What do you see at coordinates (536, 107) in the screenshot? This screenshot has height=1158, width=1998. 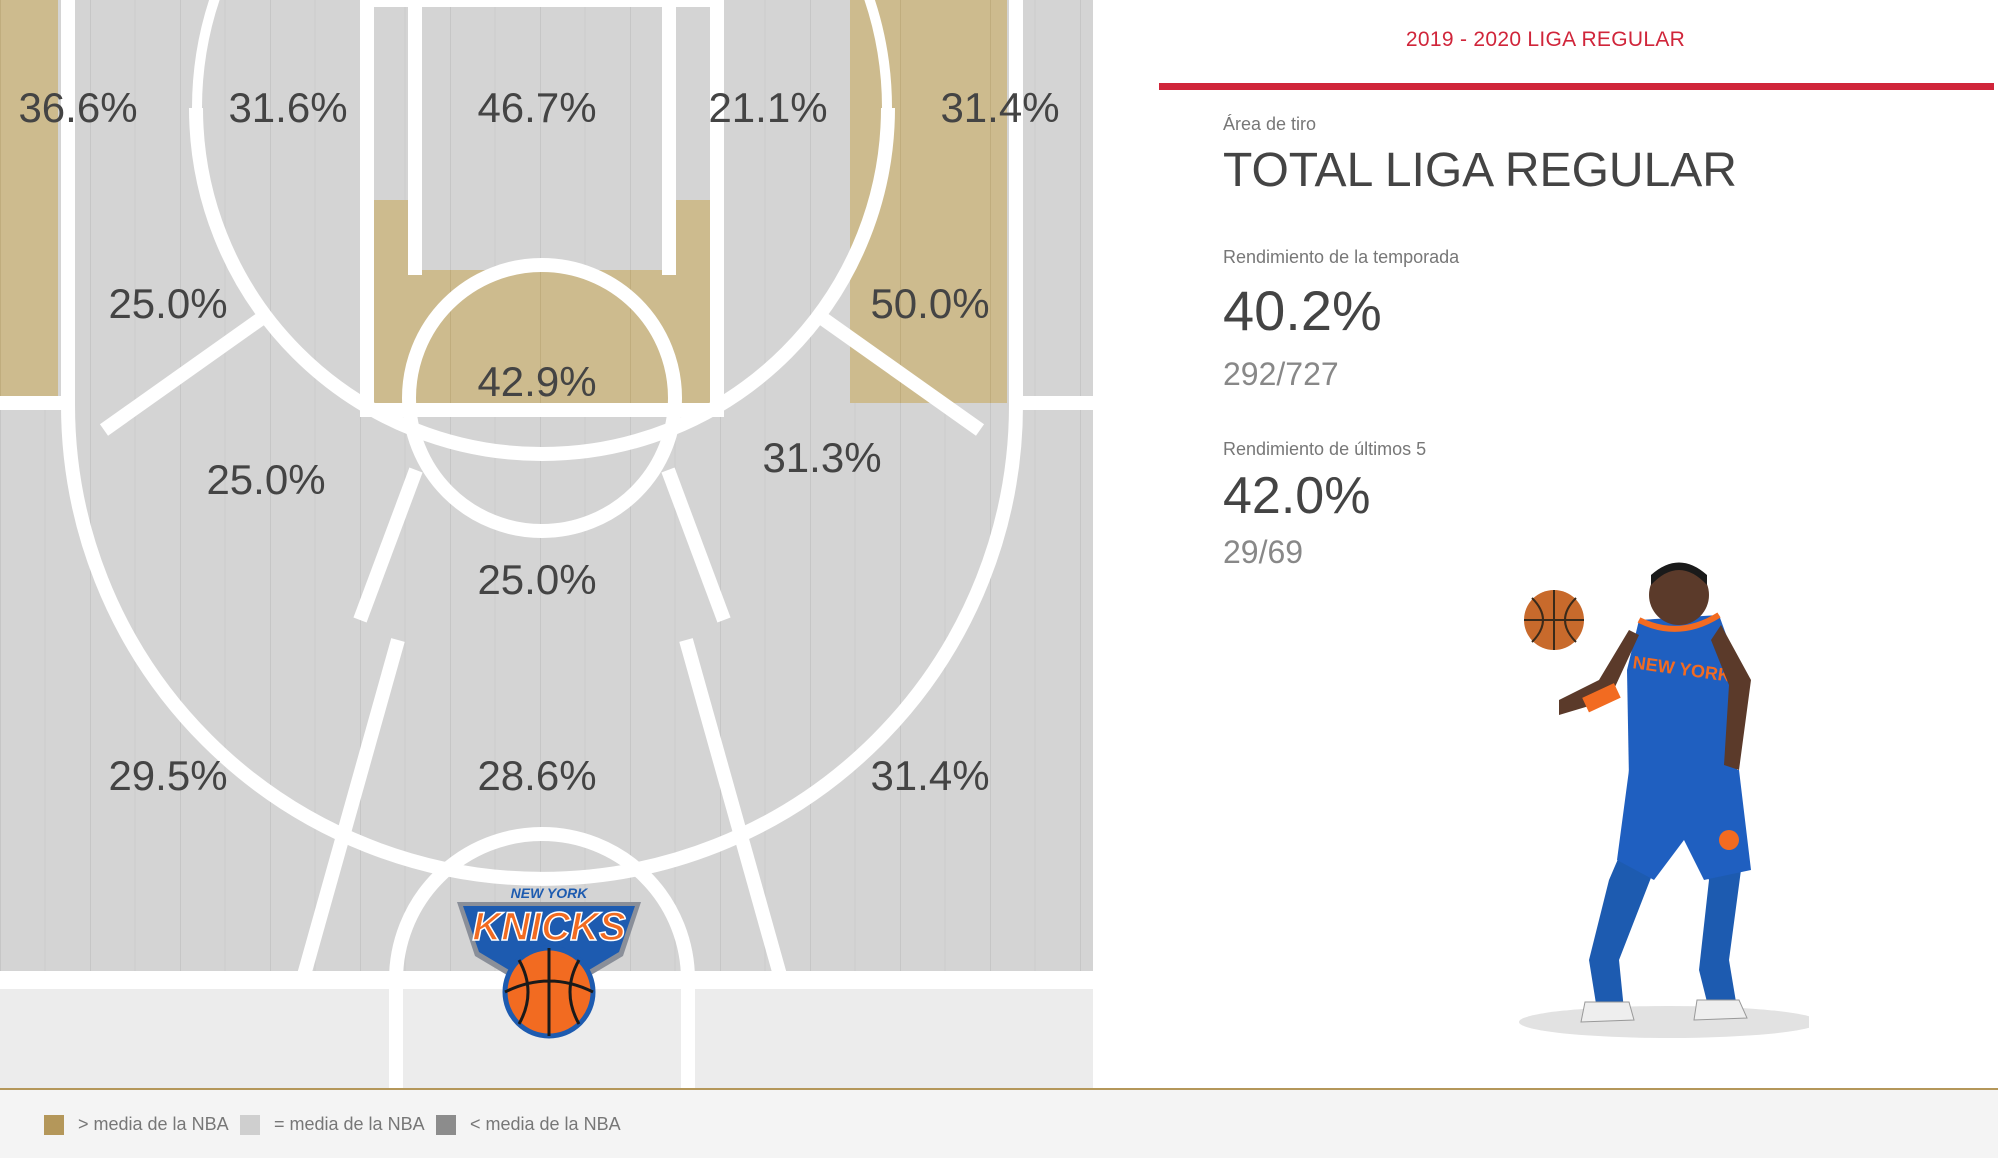 I see `zone-label-paint-top: 46.7%` at bounding box center [536, 107].